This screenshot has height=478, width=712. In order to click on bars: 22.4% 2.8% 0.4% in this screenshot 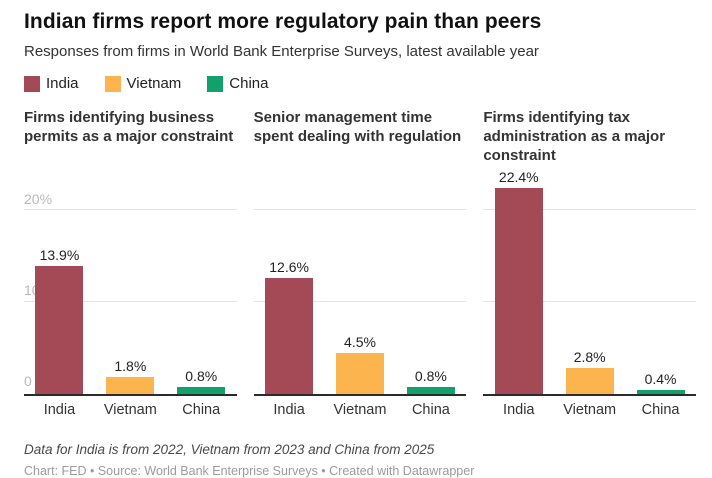, I will do `click(589, 279)`.